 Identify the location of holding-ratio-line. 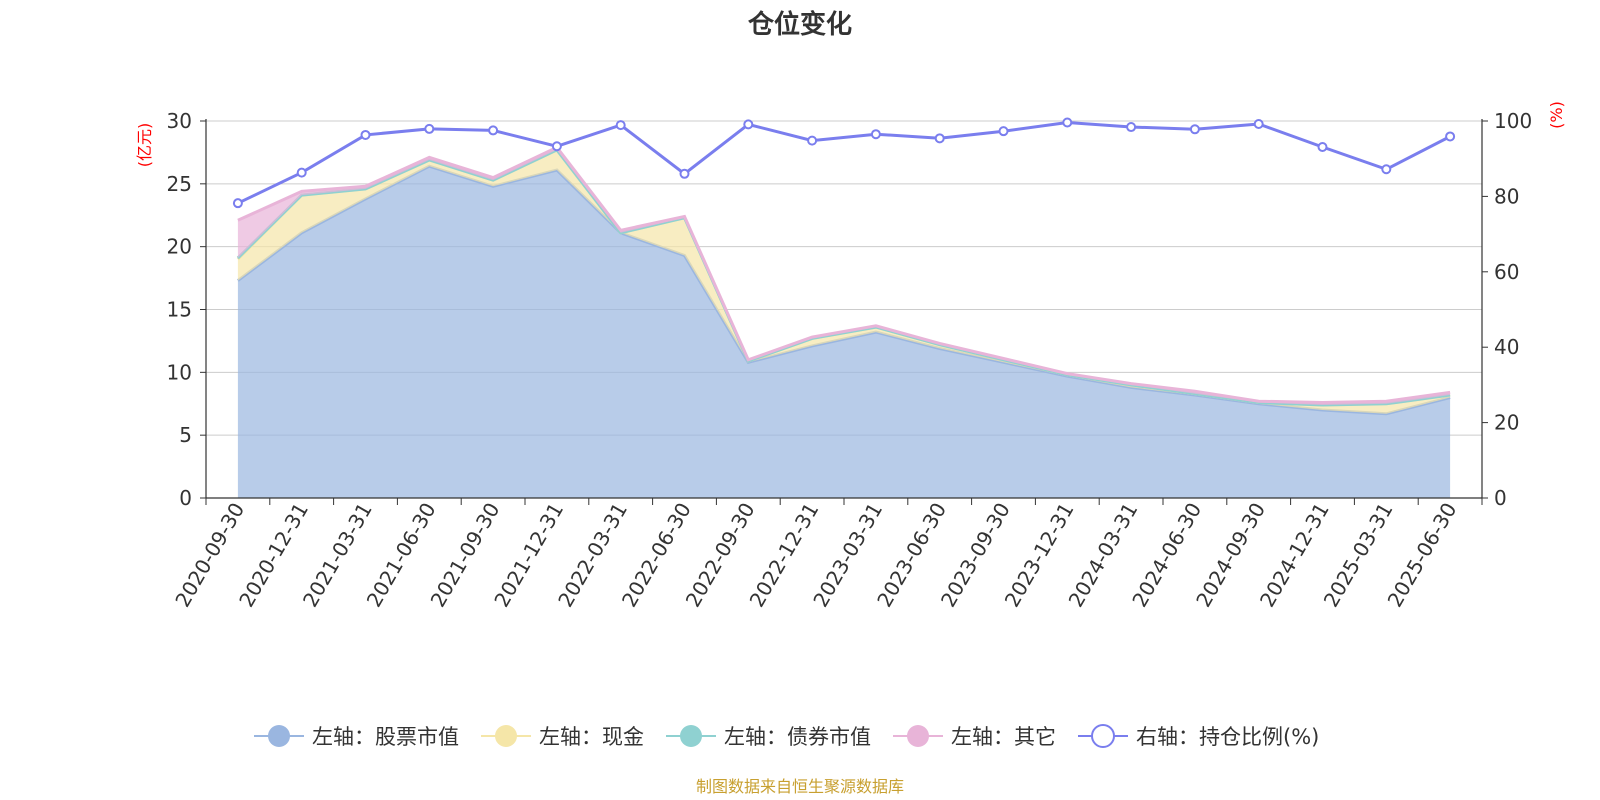
(844, 163).